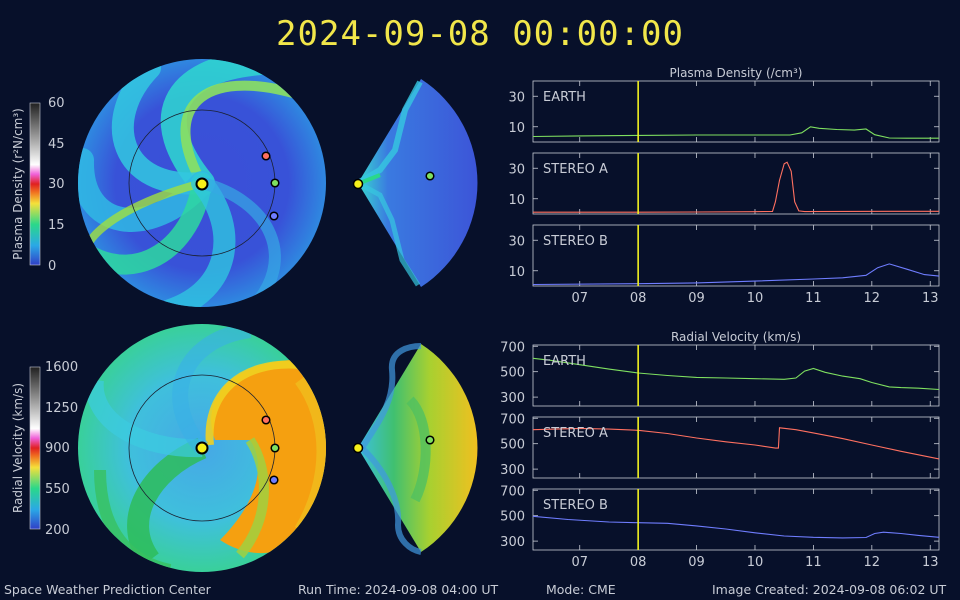 Image resolution: width=960 pixels, height=600 pixels. Describe the element at coordinates (56, 144) in the screenshot. I see `density-colorbar-tick: 45` at that location.